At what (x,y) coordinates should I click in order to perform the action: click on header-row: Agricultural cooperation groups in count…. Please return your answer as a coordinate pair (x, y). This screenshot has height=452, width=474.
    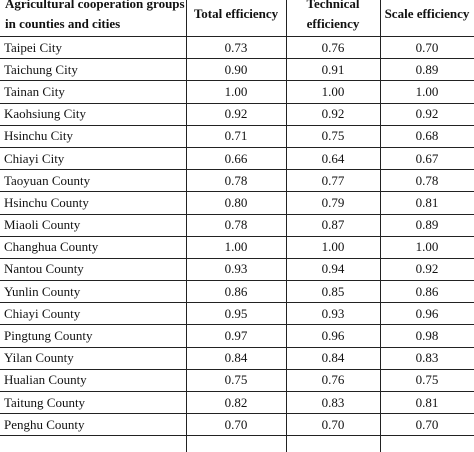
    Looking at the image, I should click on (237, 18).